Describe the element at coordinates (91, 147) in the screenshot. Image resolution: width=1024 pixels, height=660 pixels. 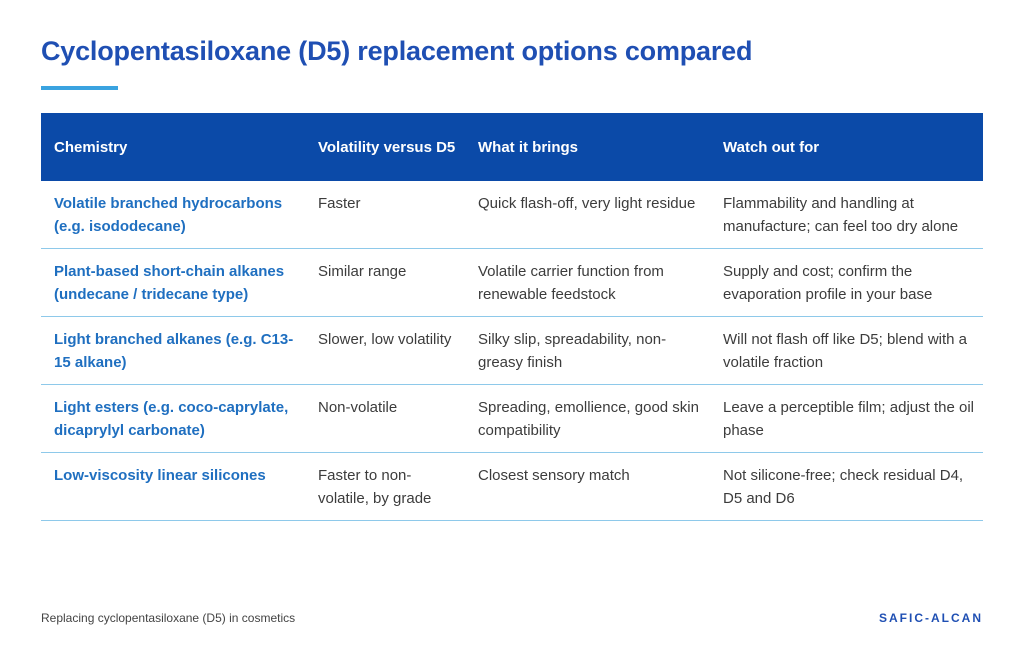
I see `header-chemistry: Chemistry` at that location.